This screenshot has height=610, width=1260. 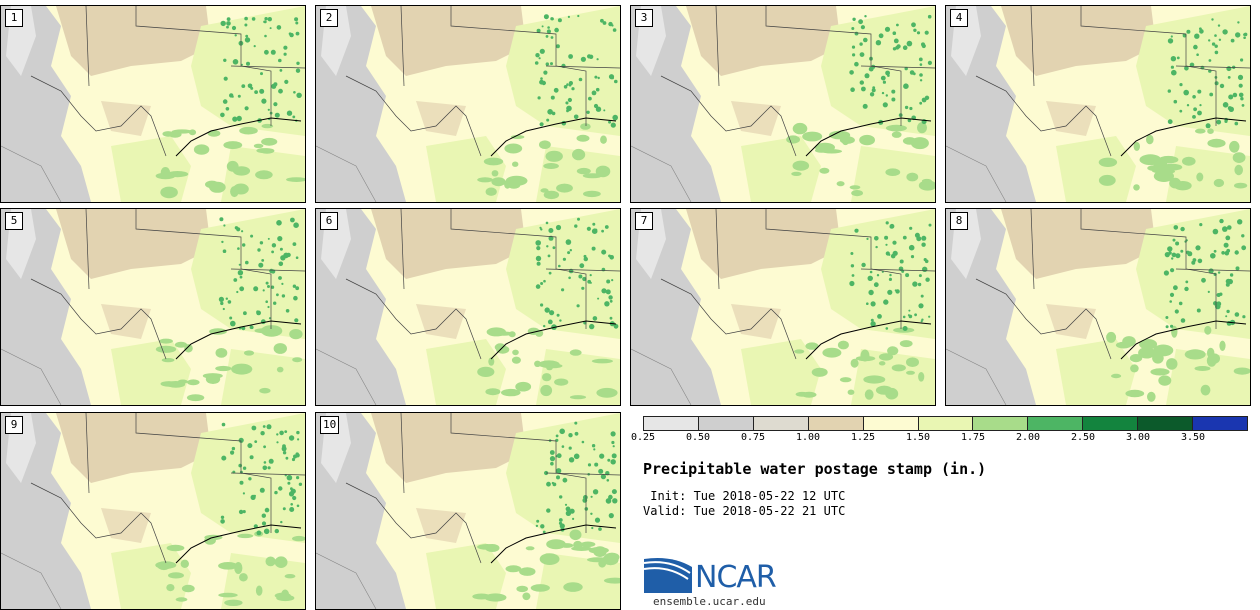 I want to click on member-number: 3, so click(x=644, y=18).